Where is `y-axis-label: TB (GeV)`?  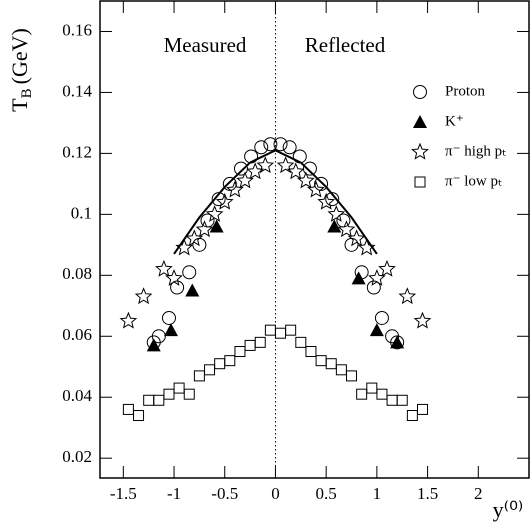
y-axis-label: TB (GeV) is located at coordinates (21, 70).